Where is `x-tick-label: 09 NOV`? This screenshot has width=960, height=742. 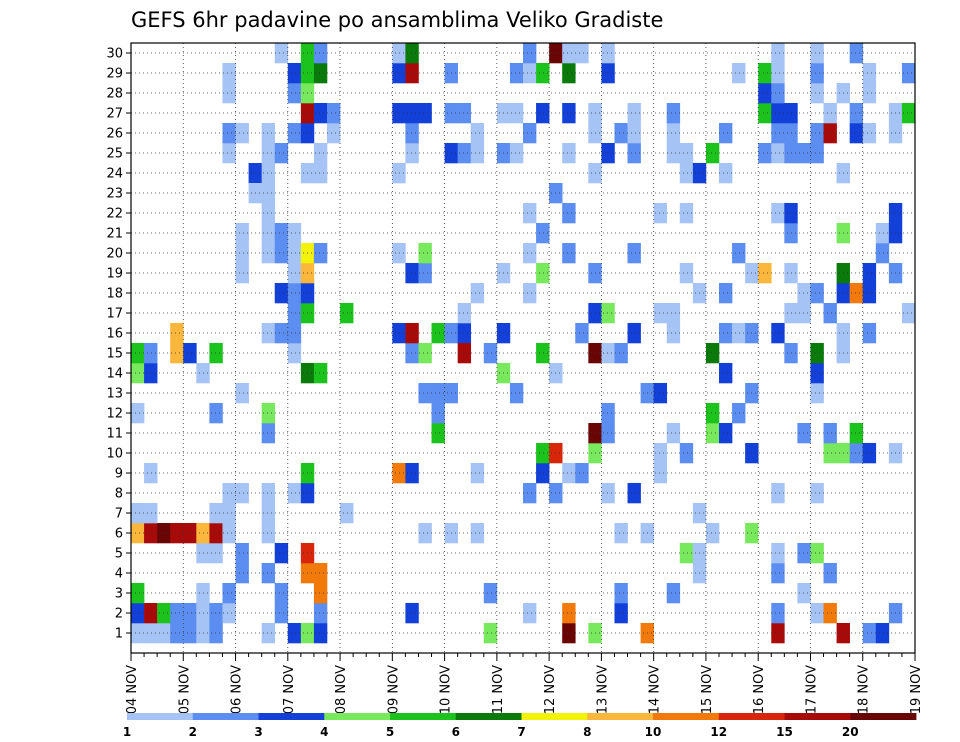 x-tick-label: 09 NOV is located at coordinates (393, 689).